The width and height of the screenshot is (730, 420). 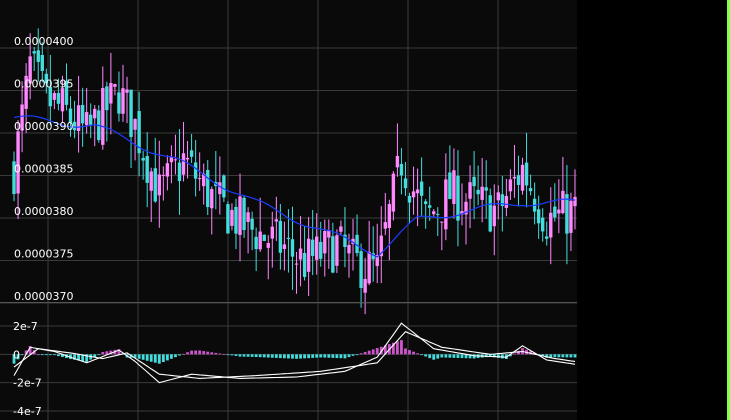 I want to click on y-tick-label: 0.0000385, so click(x=44, y=169).